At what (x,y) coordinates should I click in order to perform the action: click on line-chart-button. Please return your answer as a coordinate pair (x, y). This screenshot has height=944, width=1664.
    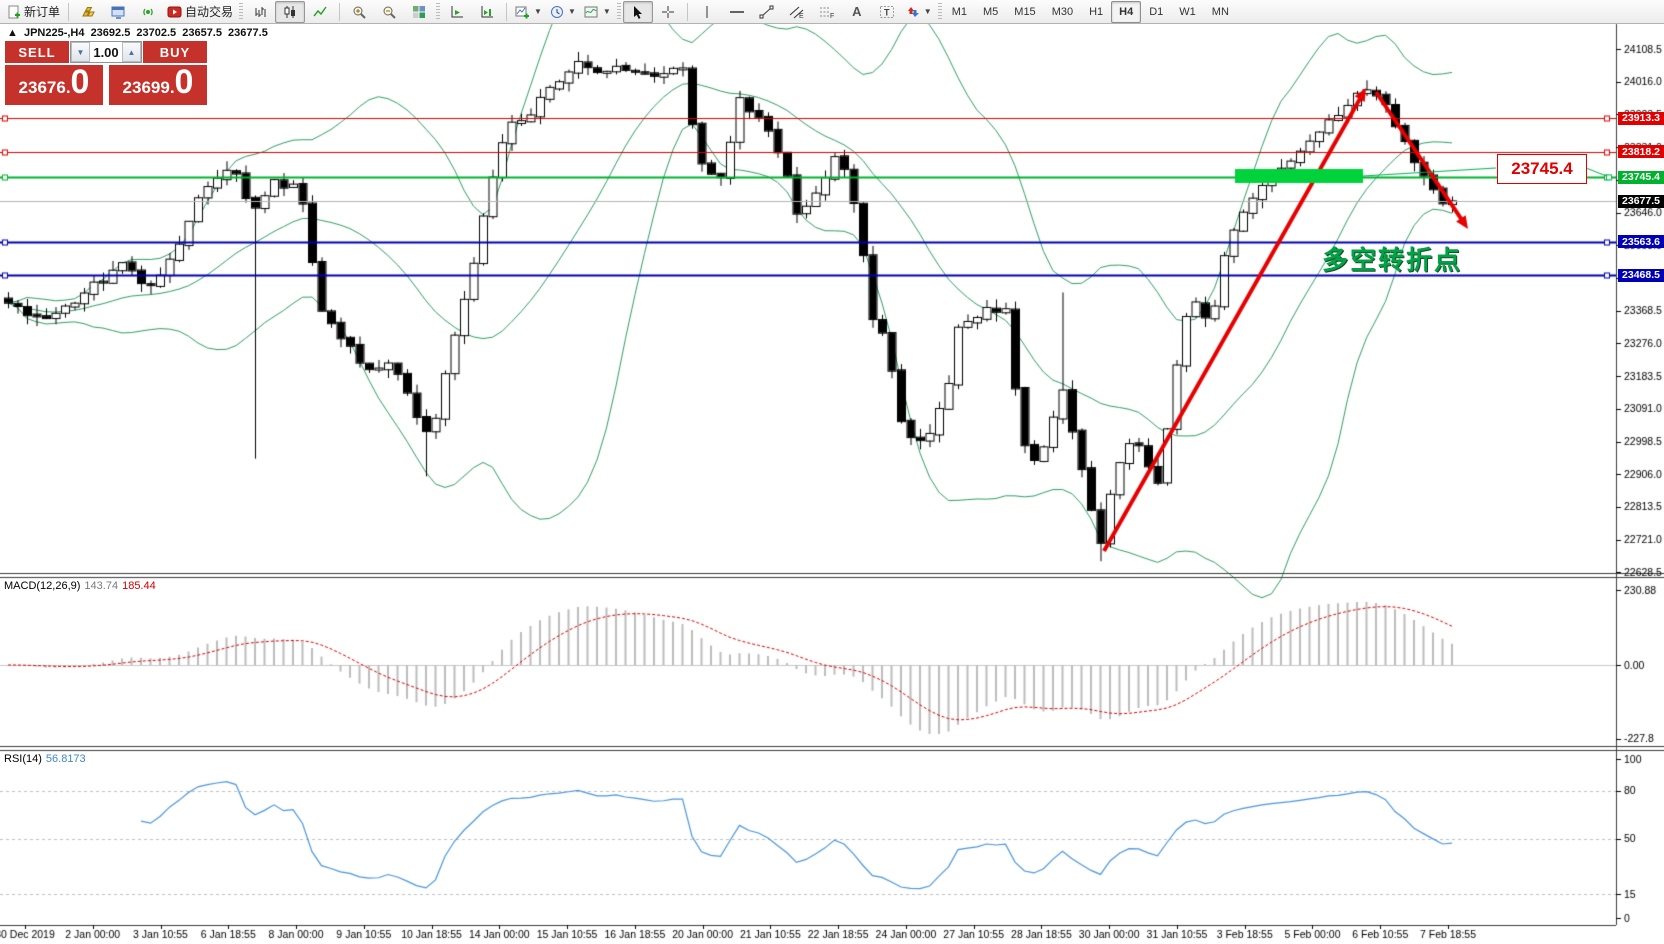
    Looking at the image, I should click on (320, 12).